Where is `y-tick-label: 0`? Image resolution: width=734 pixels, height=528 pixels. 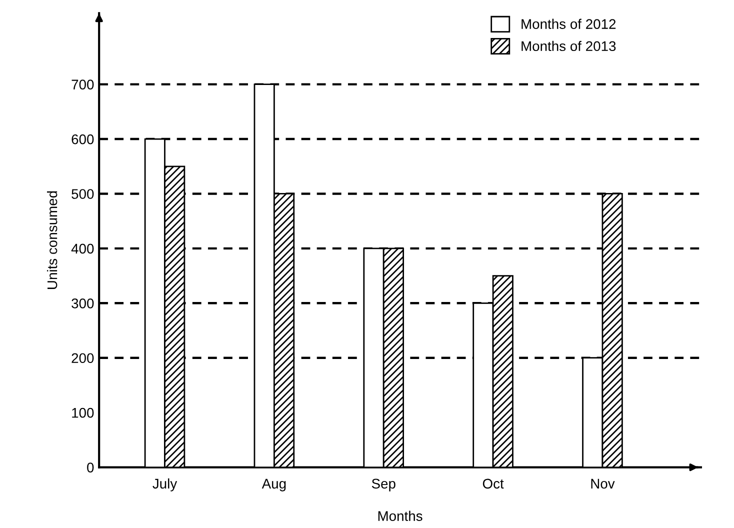 y-tick-label: 0 is located at coordinates (90, 467).